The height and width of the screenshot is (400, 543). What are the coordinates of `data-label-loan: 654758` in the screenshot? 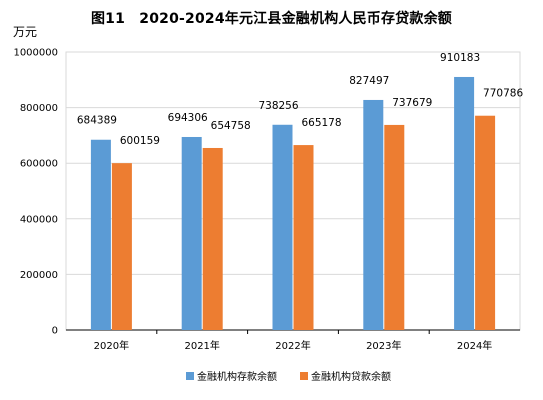 It's located at (231, 126).